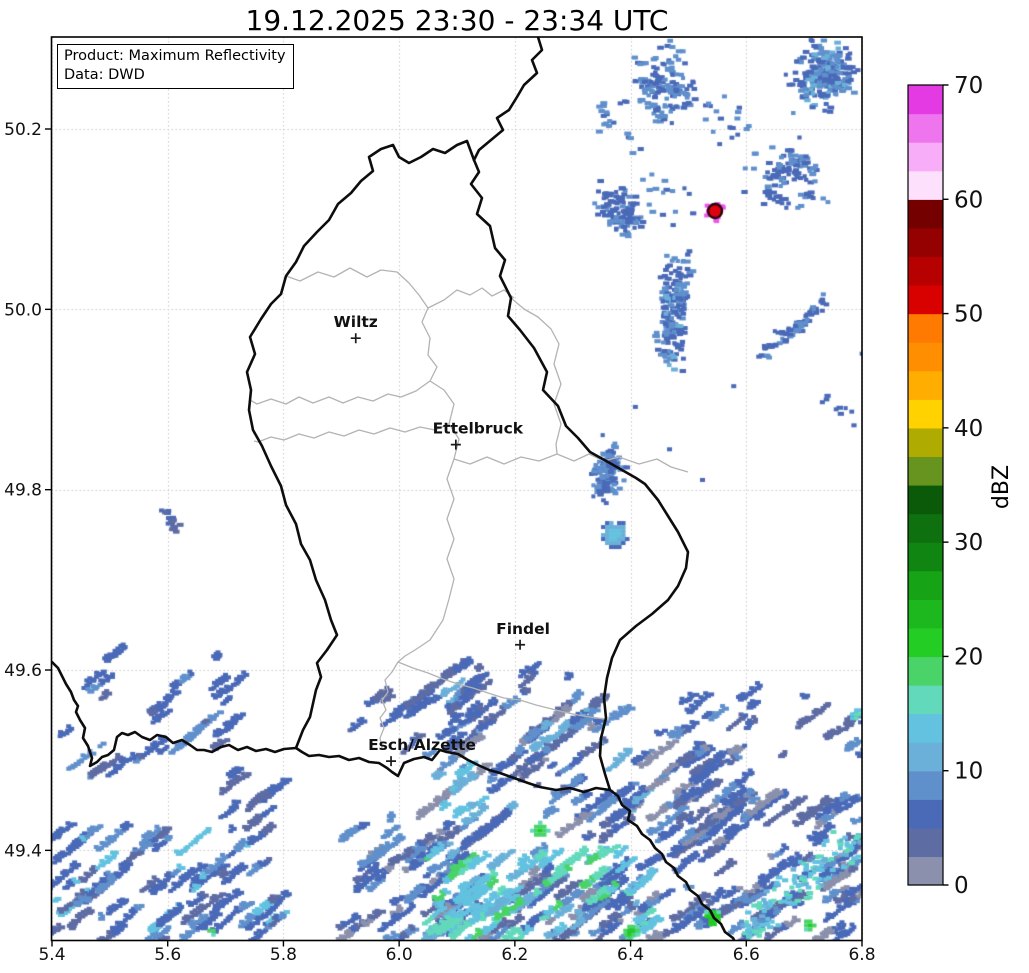 Image resolution: width=1029 pixels, height=973 pixels. What do you see at coordinates (968, 86) in the screenshot?
I see `colorbar-tick-label: 70` at bounding box center [968, 86].